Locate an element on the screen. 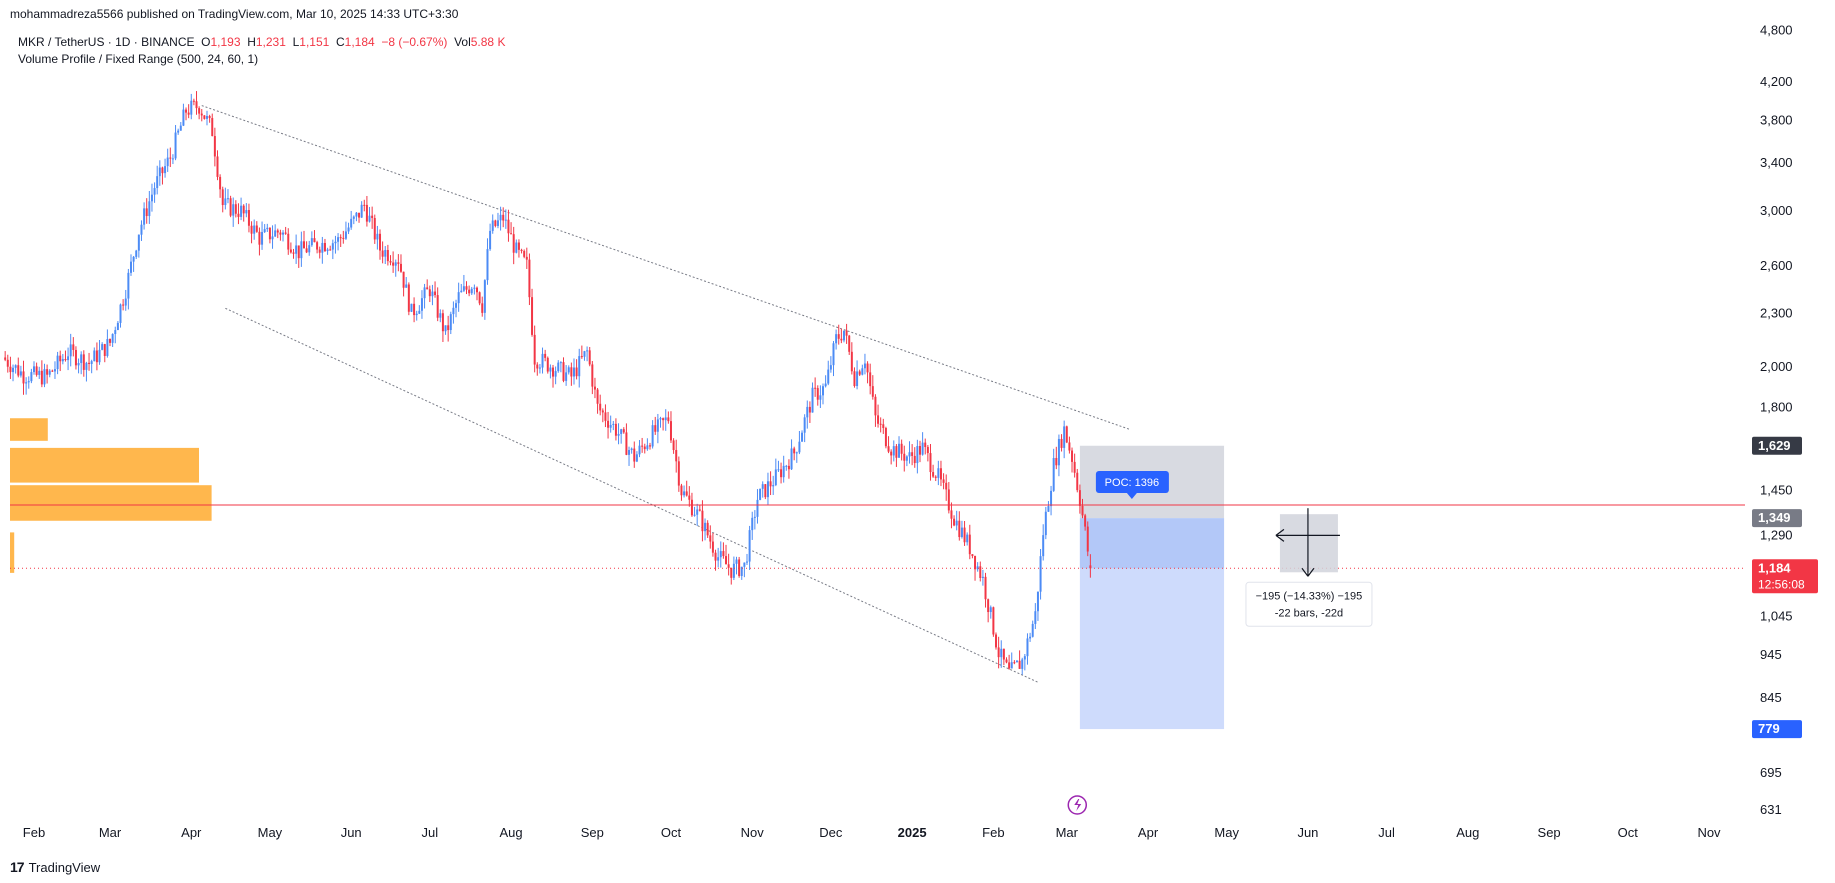 The height and width of the screenshot is (883, 1835). price-axis-tag: 1,629 is located at coordinates (1777, 445).